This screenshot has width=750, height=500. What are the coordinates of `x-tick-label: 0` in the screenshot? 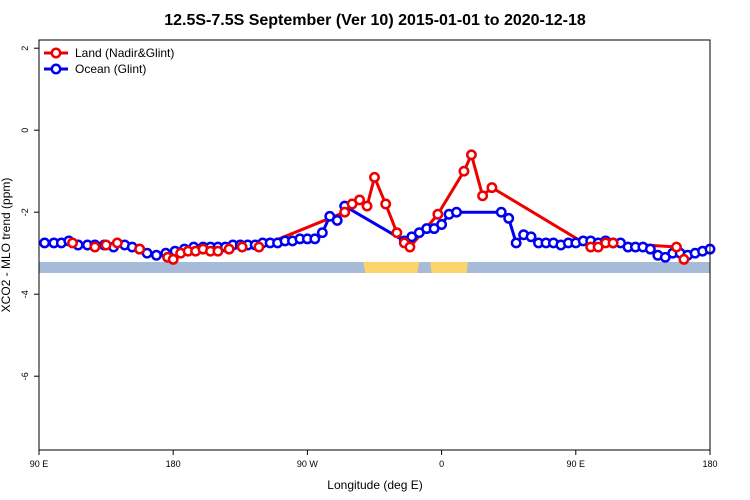 It's located at (441, 464).